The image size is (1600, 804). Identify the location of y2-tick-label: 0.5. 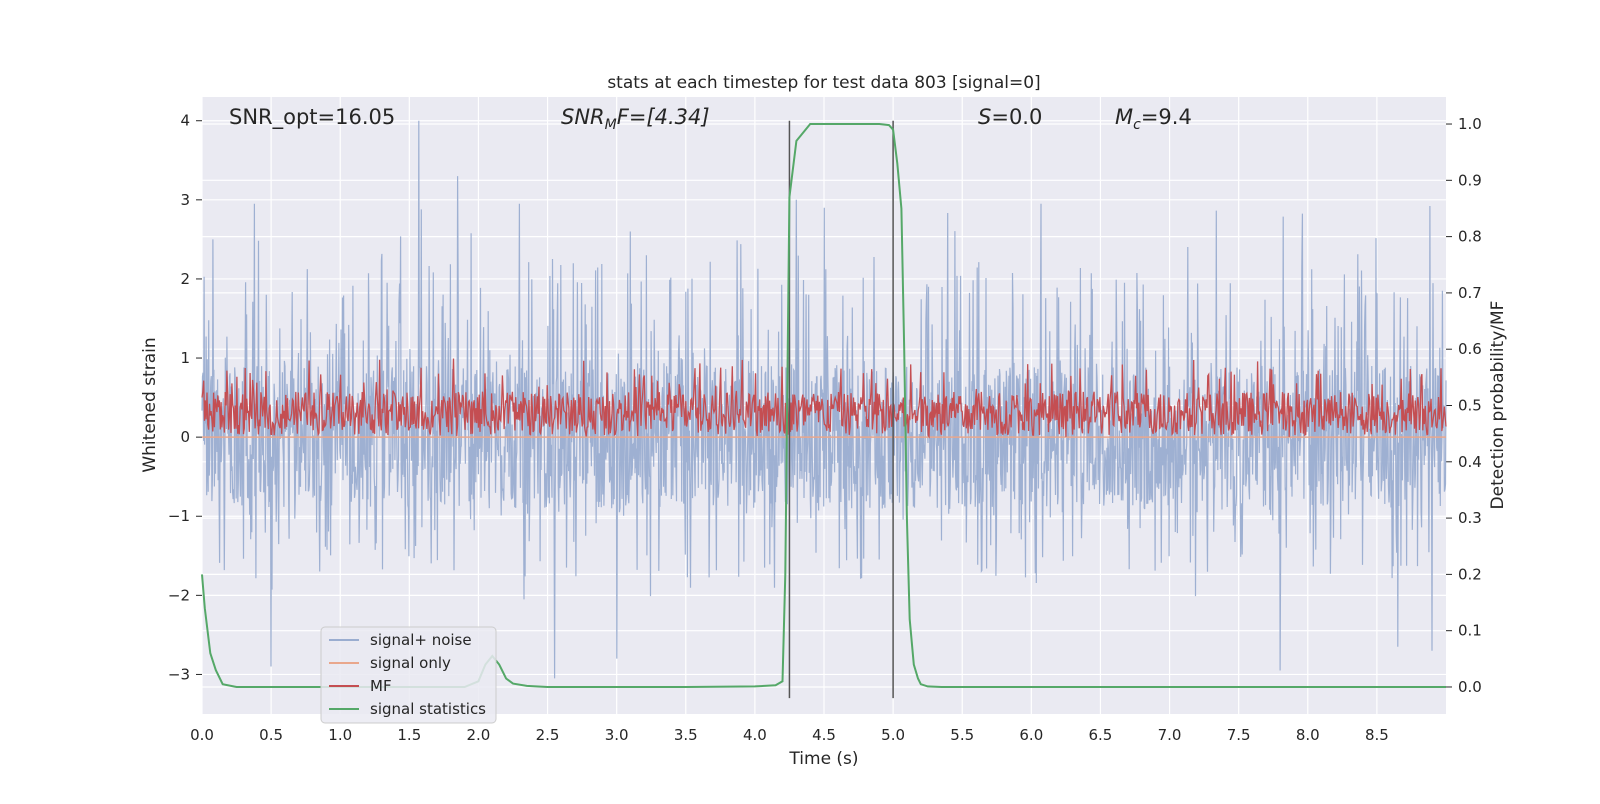
(1470, 406).